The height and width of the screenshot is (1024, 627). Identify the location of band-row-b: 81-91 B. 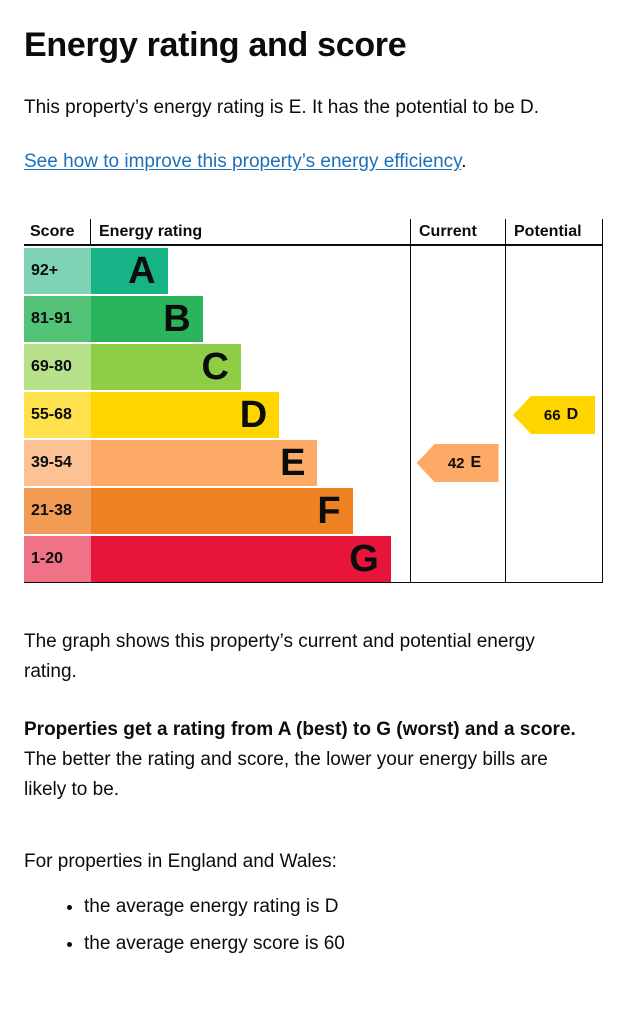
(313, 319).